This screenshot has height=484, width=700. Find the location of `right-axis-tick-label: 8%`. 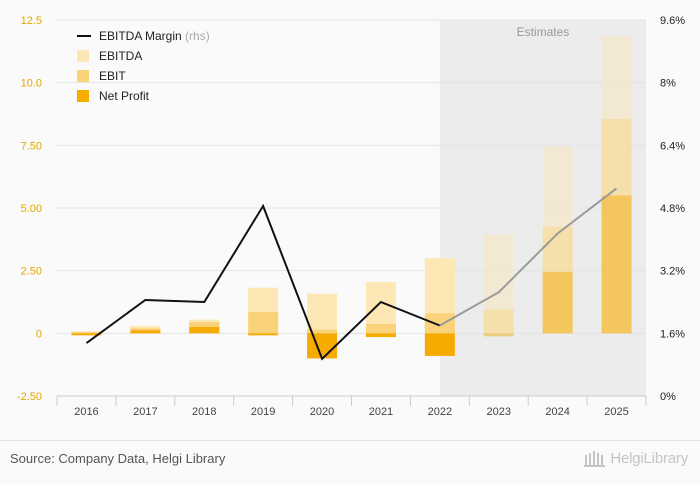

right-axis-tick-label: 8% is located at coordinates (668, 84).